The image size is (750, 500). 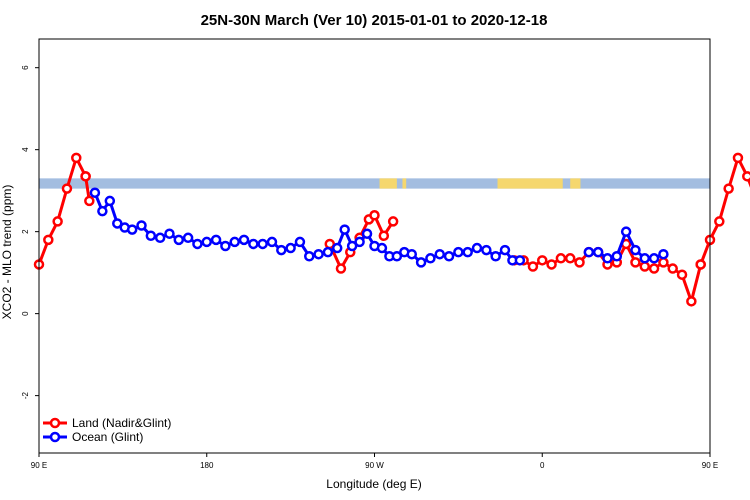 What do you see at coordinates (25, 149) in the screenshot?
I see `y-tick-label: 4` at bounding box center [25, 149].